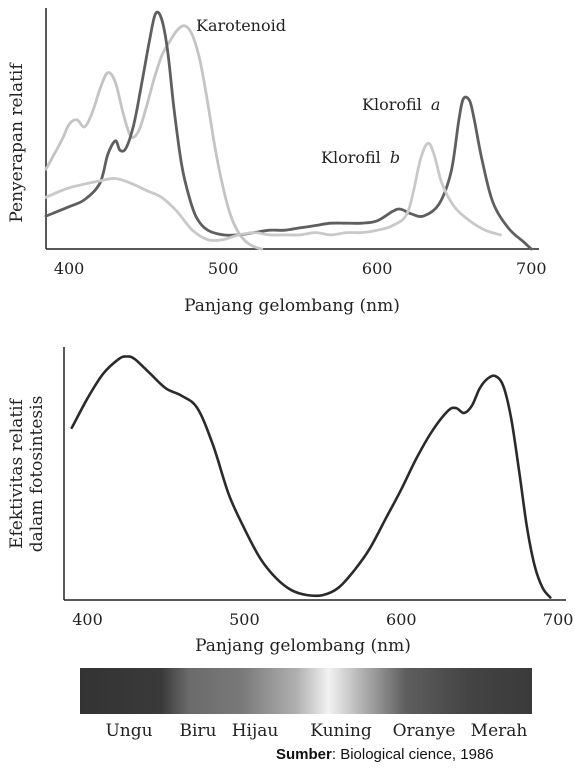 The height and width of the screenshot is (775, 575). Describe the element at coordinates (241, 25) in the screenshot. I see `karotenoid-label: Karotenoid` at that location.